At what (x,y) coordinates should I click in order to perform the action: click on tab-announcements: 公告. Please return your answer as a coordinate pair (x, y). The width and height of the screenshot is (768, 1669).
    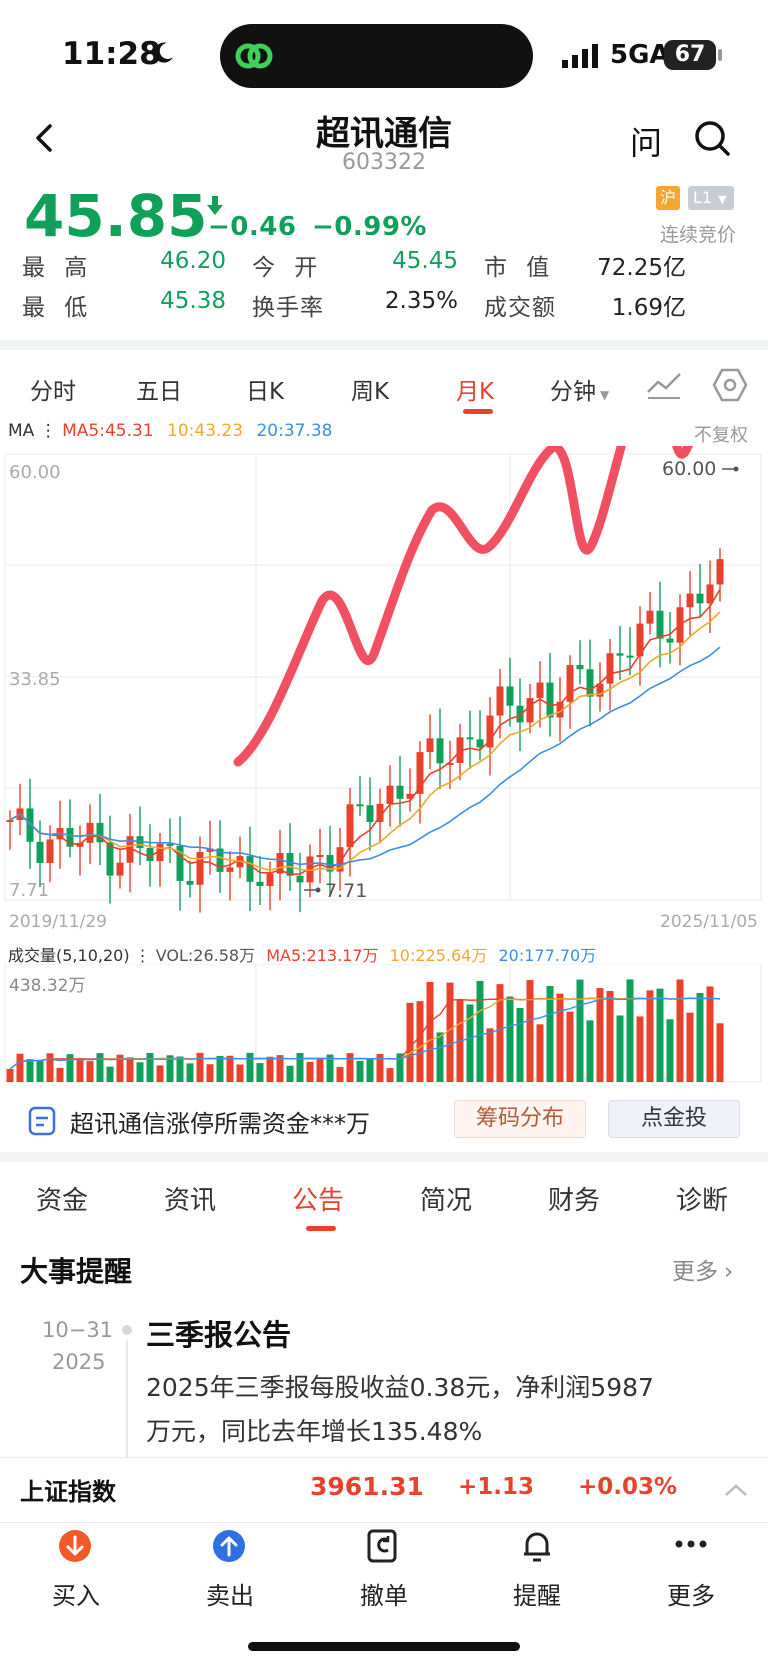
    Looking at the image, I should click on (318, 1201).